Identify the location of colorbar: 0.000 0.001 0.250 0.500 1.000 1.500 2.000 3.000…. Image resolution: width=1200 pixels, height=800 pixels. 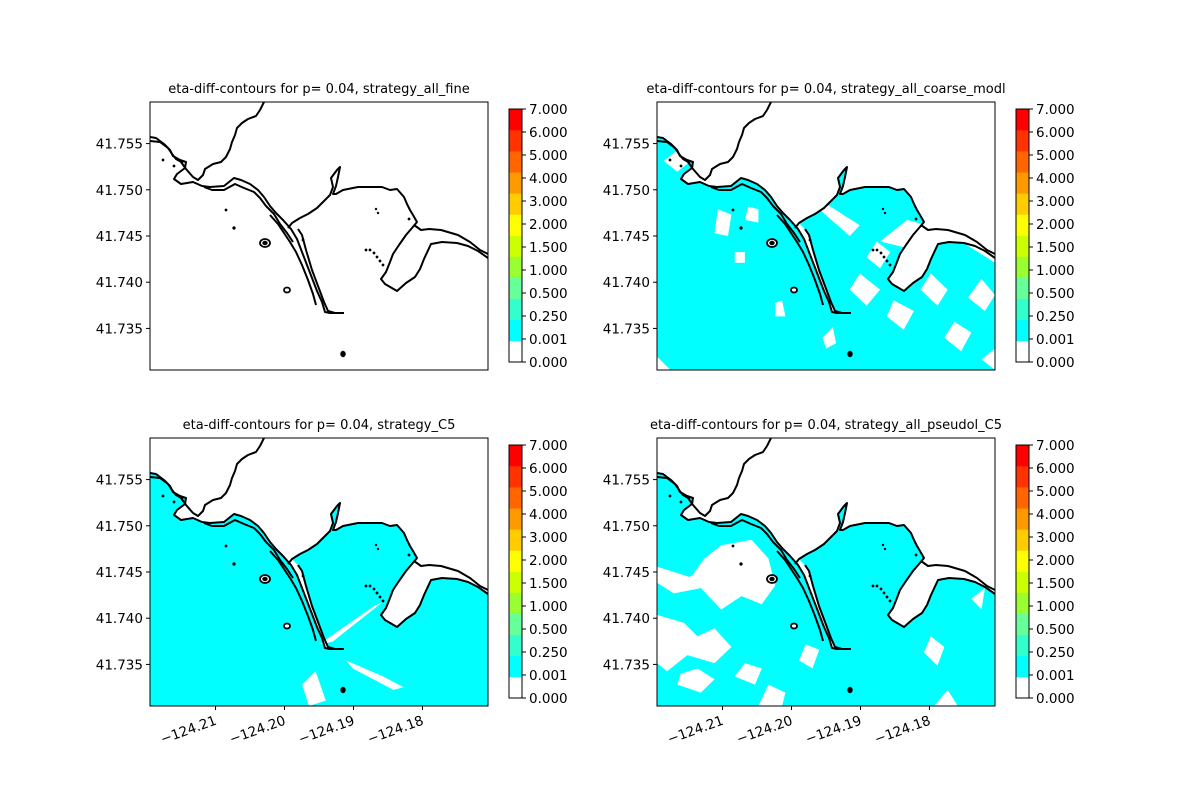
(538, 572).